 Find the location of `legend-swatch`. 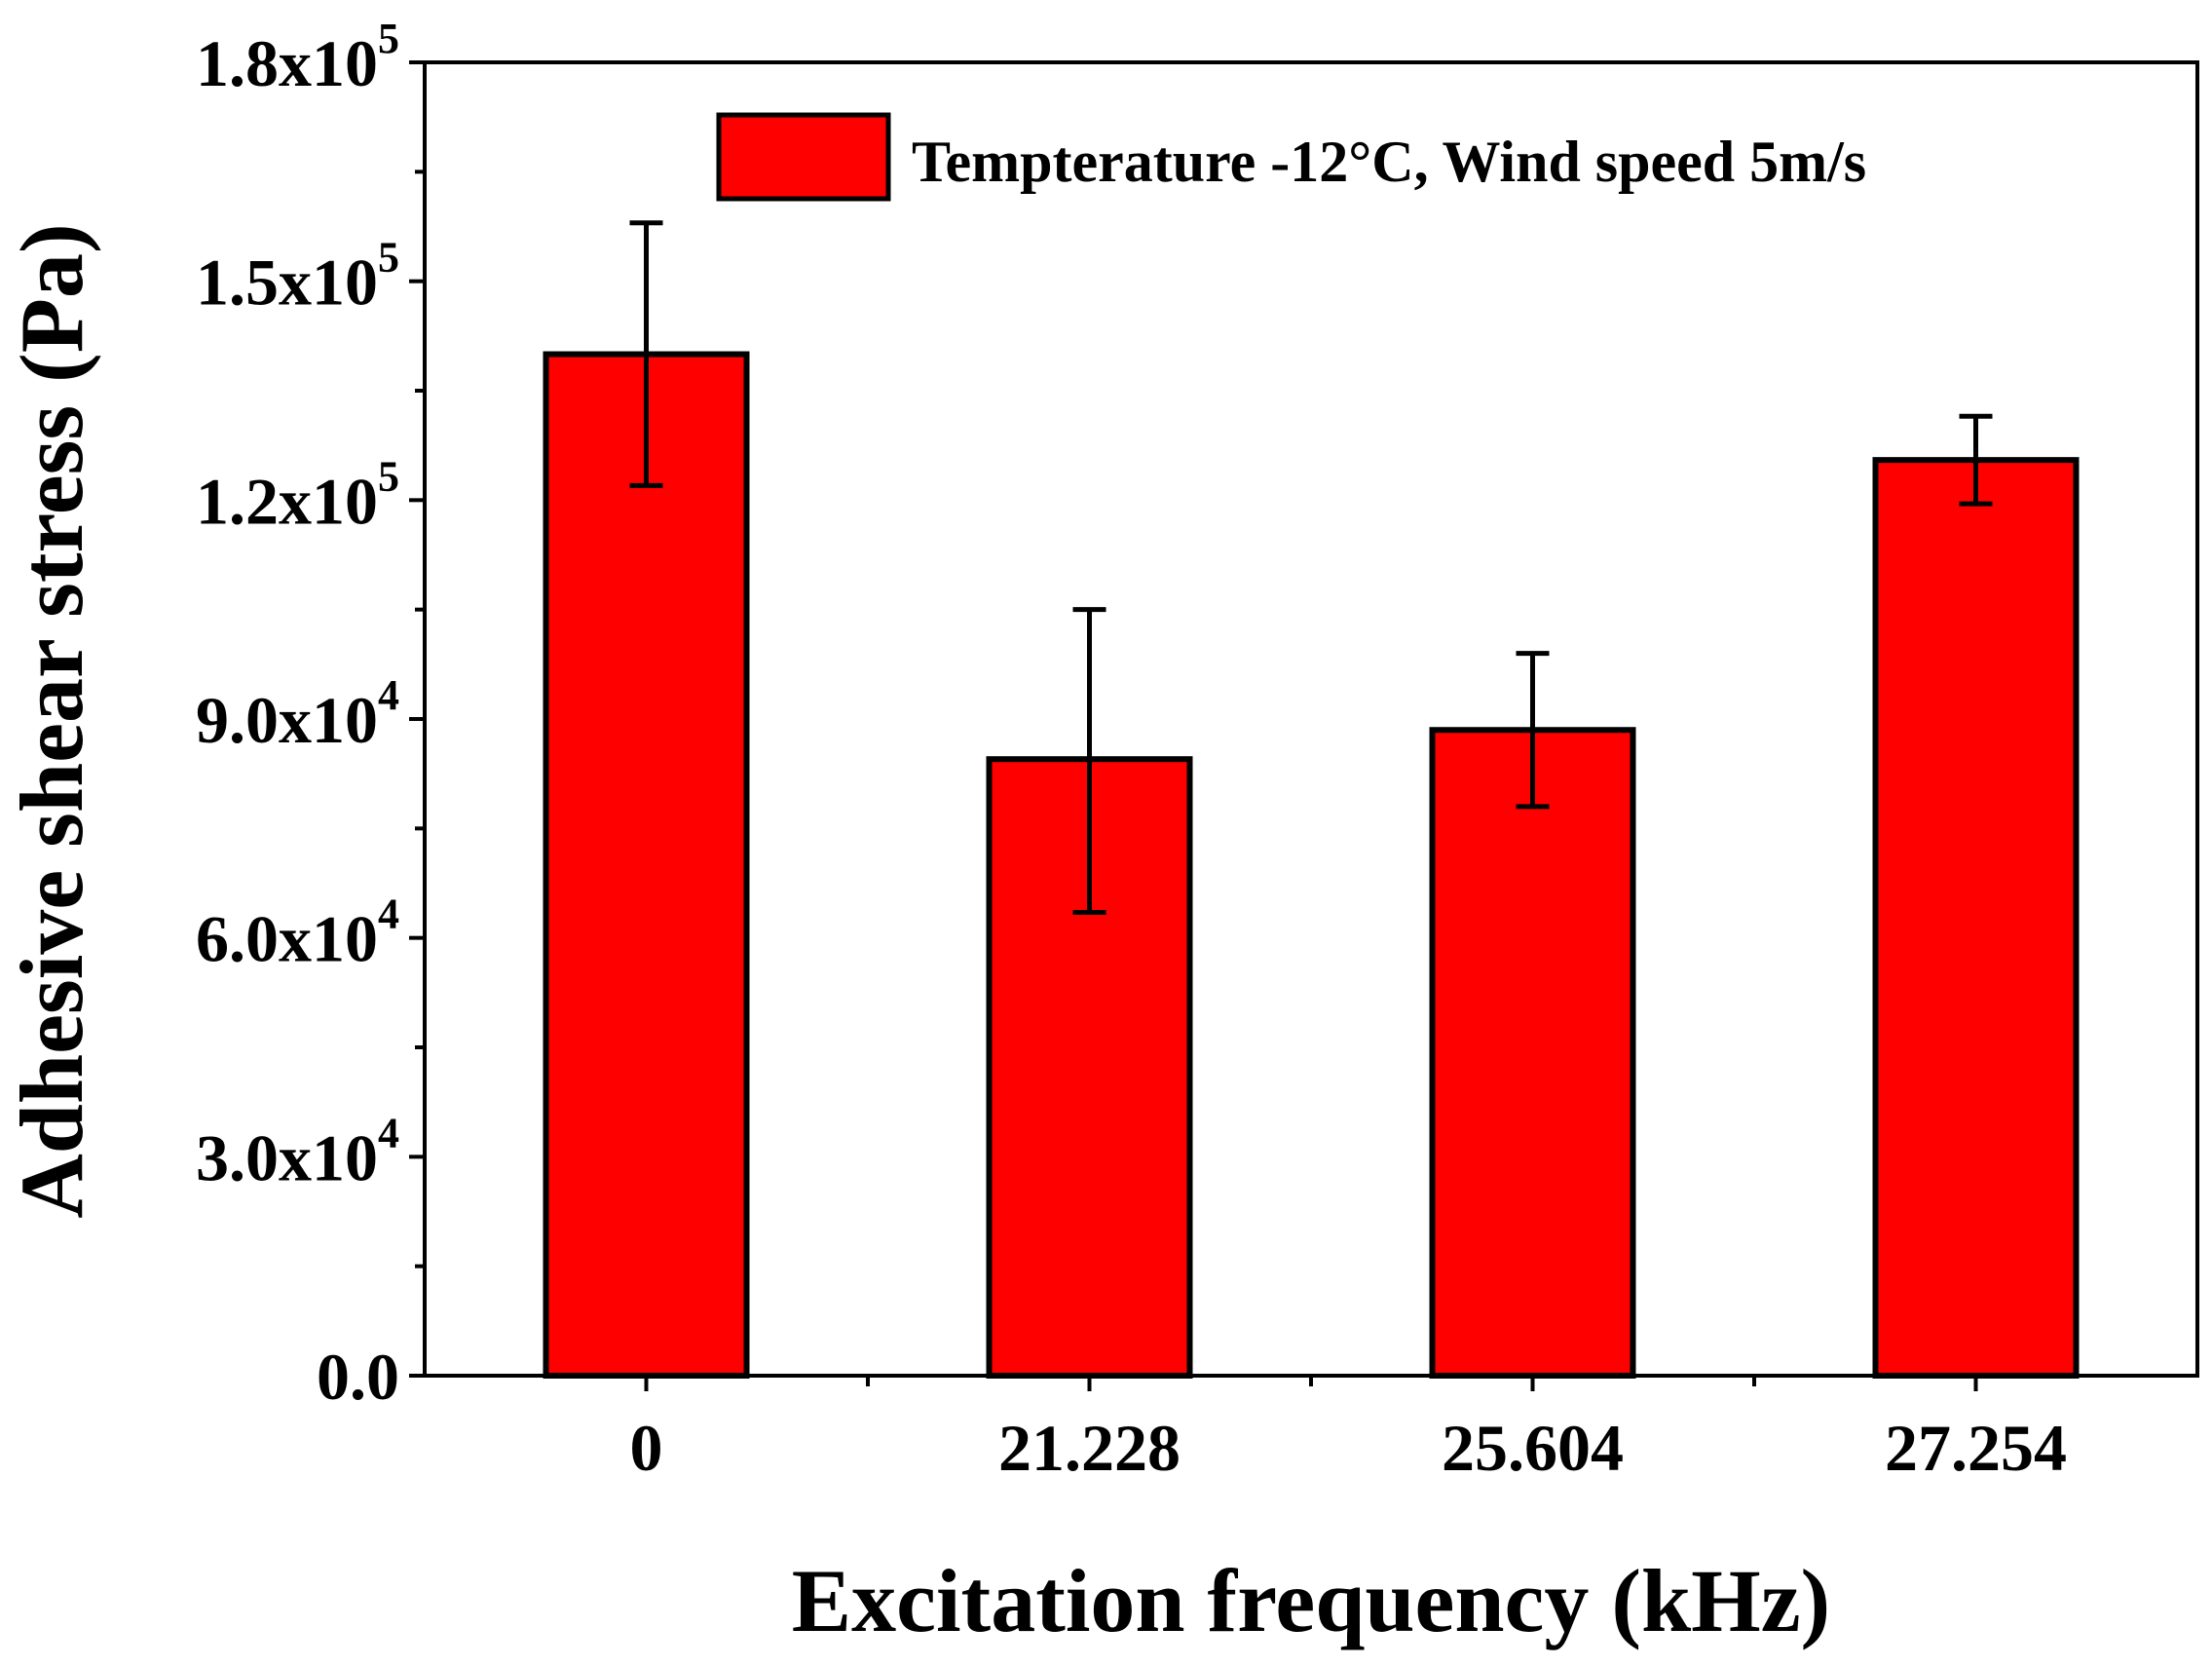

legend-swatch is located at coordinates (804, 157).